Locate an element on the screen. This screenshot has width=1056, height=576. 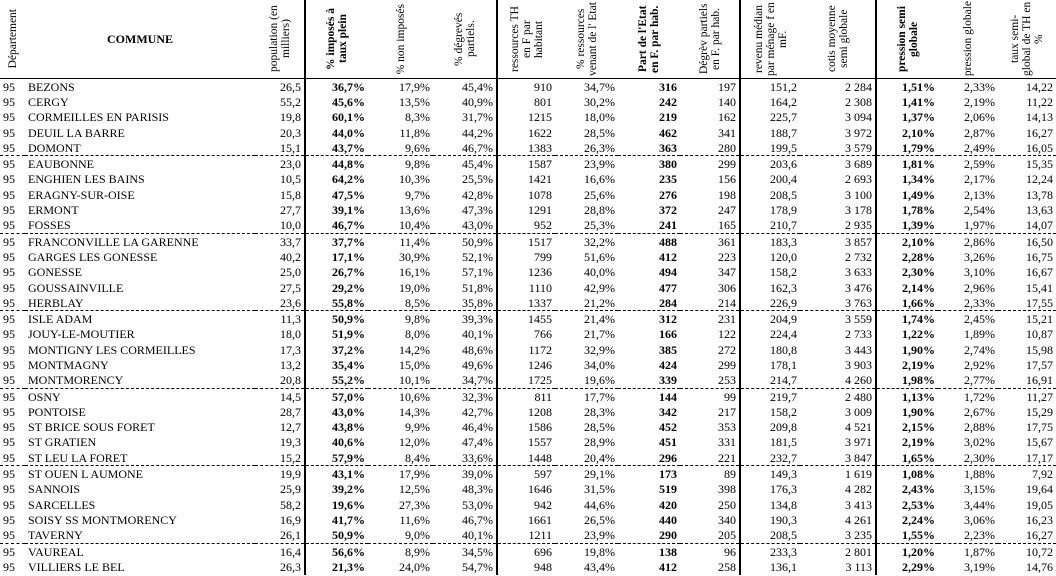
header-text: % non imposés is located at coordinates (400, 39).